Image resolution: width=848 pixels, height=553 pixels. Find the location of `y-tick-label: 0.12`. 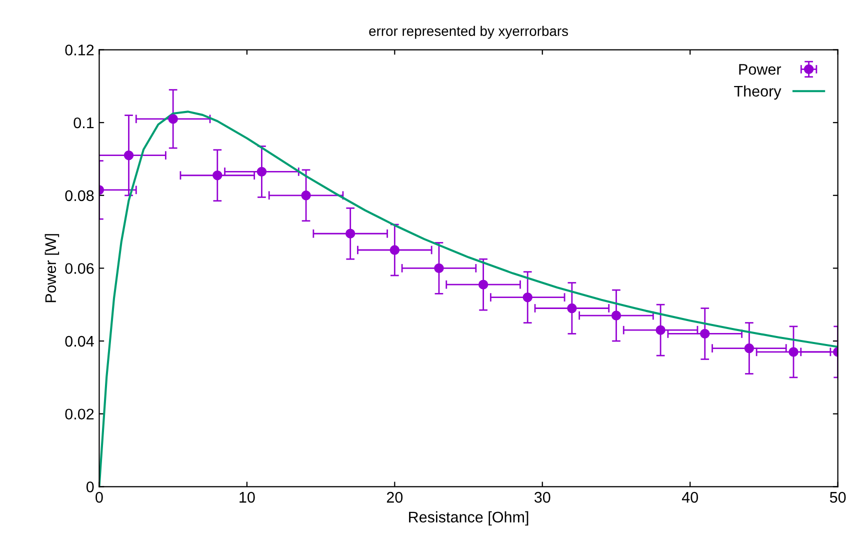

y-tick-label: 0.12 is located at coordinates (79, 50).